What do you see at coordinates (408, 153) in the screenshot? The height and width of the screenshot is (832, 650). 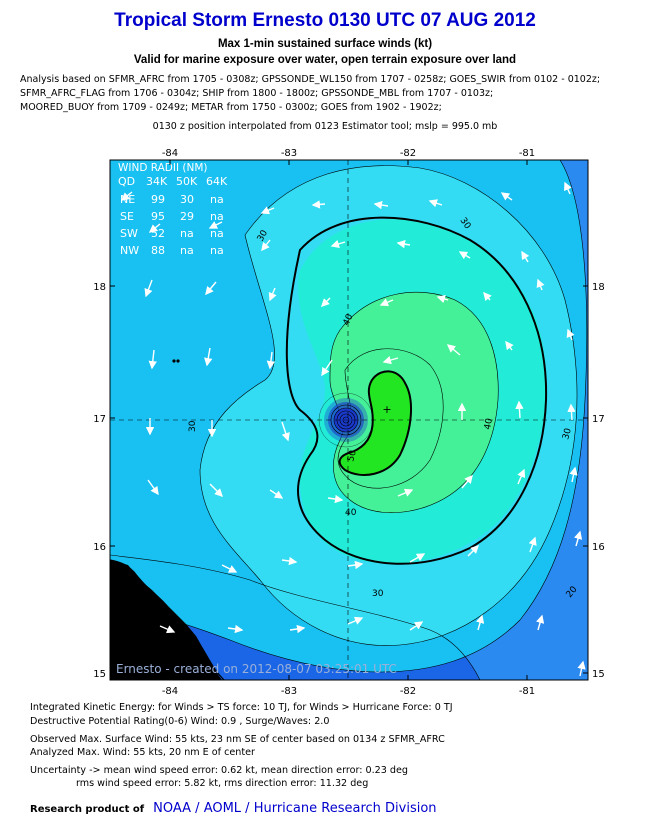 I see `lon-label-top: -82` at bounding box center [408, 153].